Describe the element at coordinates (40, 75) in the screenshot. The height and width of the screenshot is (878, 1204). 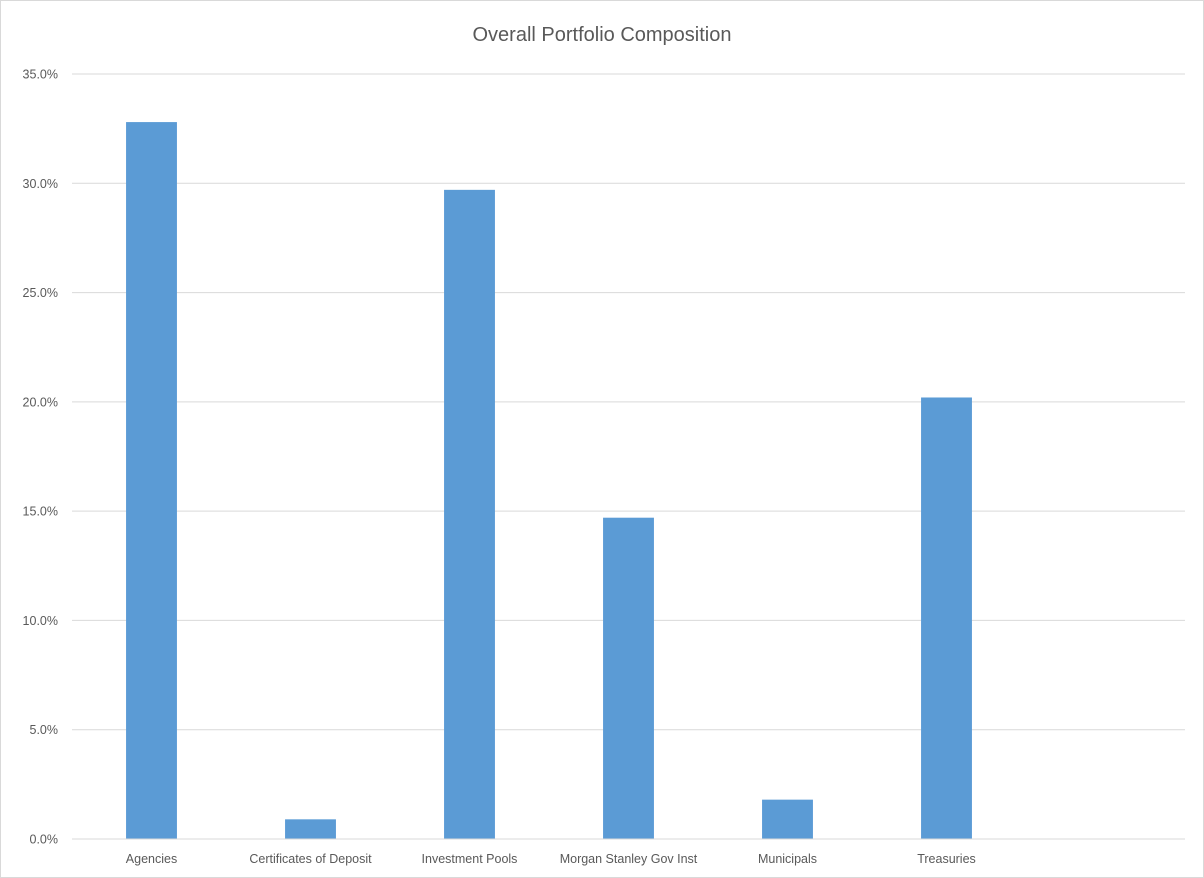
I see `y-tick-label: 35.0%` at that location.